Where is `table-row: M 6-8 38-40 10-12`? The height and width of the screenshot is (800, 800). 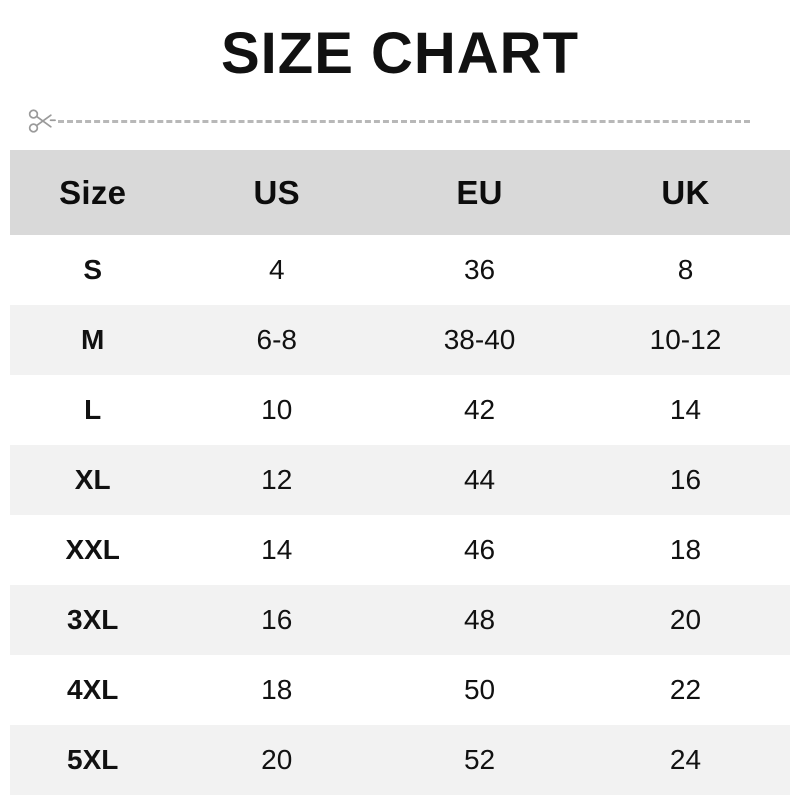
table-row: M 6-8 38-40 10-12 is located at coordinates (400, 340).